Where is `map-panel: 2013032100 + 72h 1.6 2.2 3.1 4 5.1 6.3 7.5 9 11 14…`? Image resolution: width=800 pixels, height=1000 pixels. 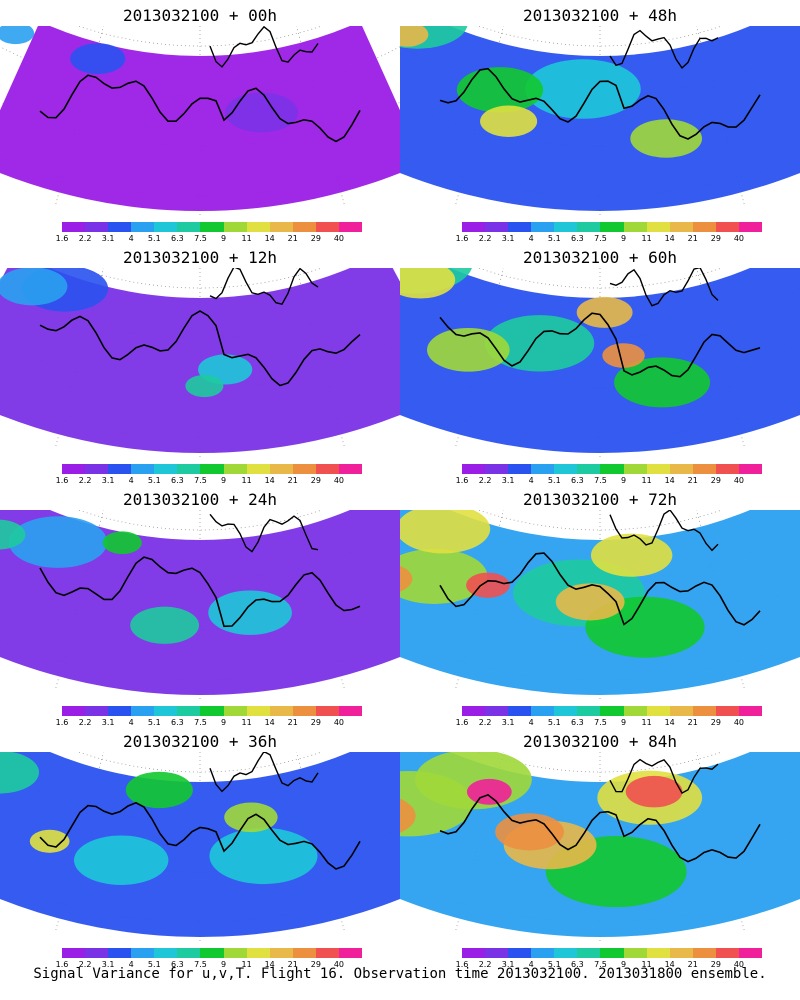 map-panel: 2013032100 + 72h 1.6 2.2 3.1 4 5.1 6.3 7.5 9 11 14… is located at coordinates (600, 605).